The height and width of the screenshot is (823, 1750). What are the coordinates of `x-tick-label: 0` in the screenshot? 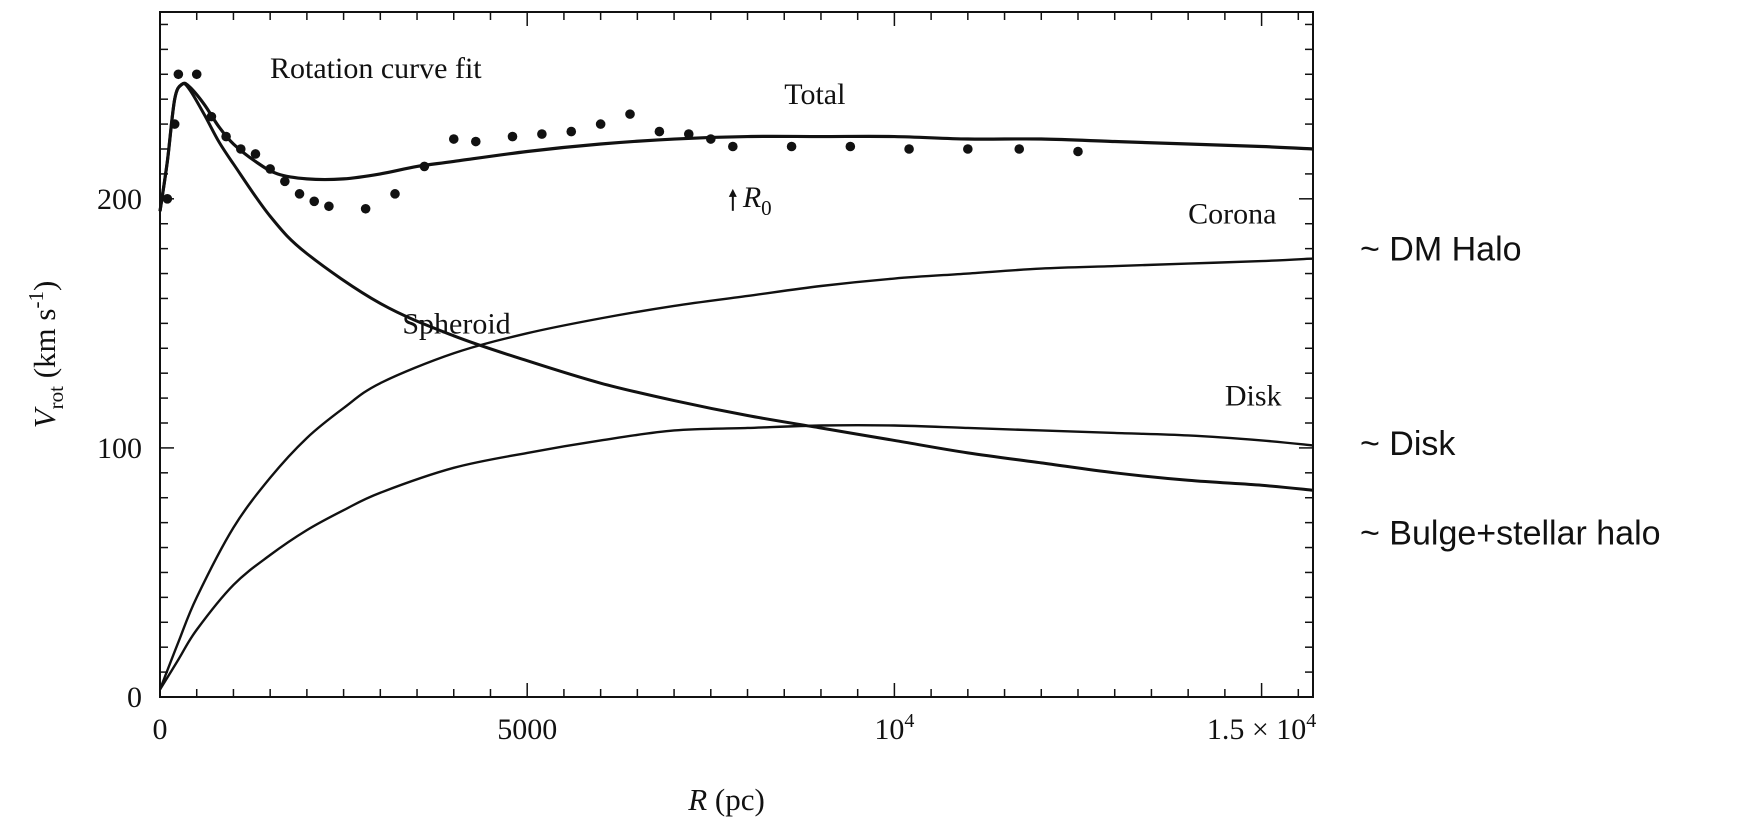 It's located at (160, 729).